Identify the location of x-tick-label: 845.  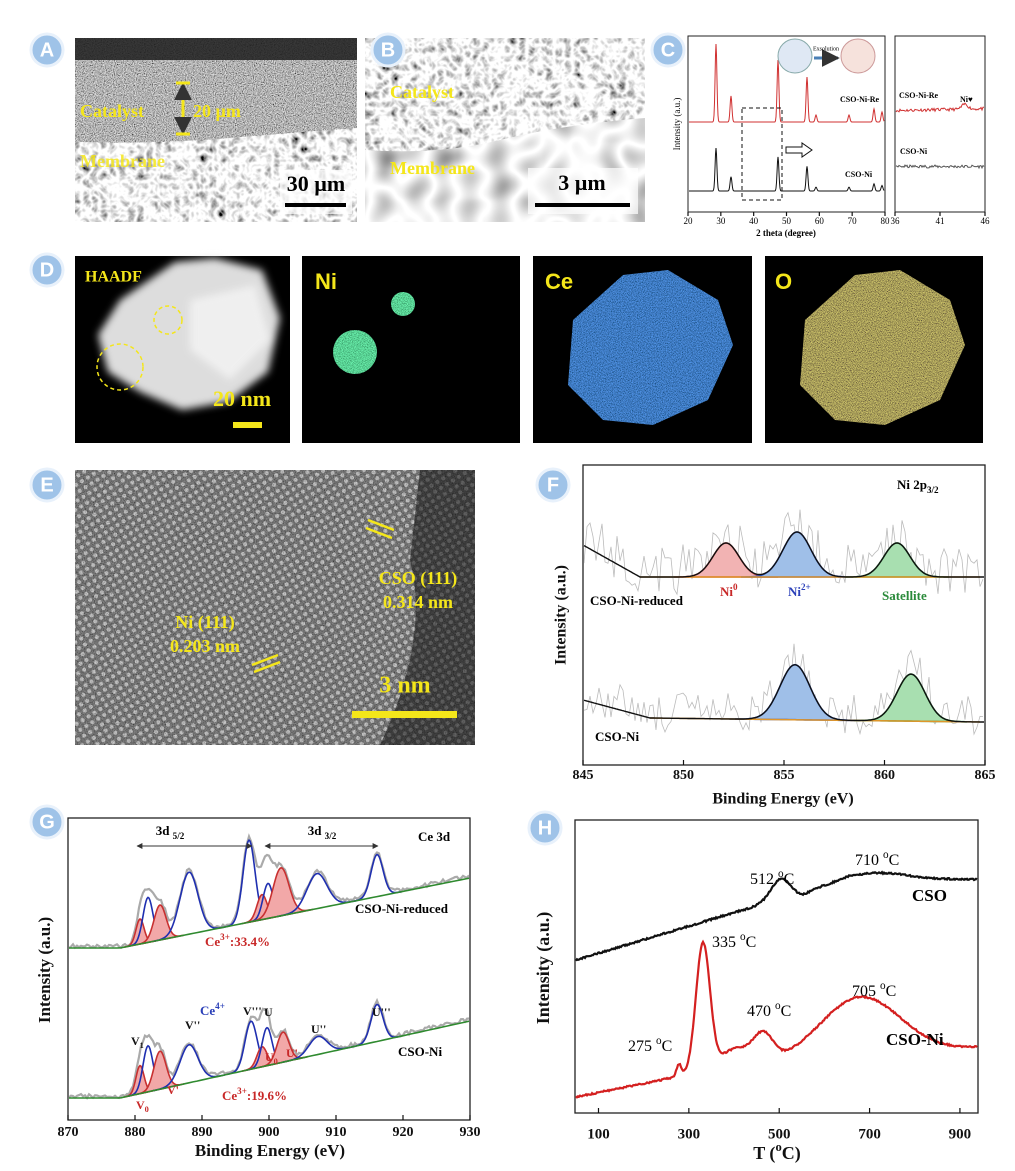
(583, 775).